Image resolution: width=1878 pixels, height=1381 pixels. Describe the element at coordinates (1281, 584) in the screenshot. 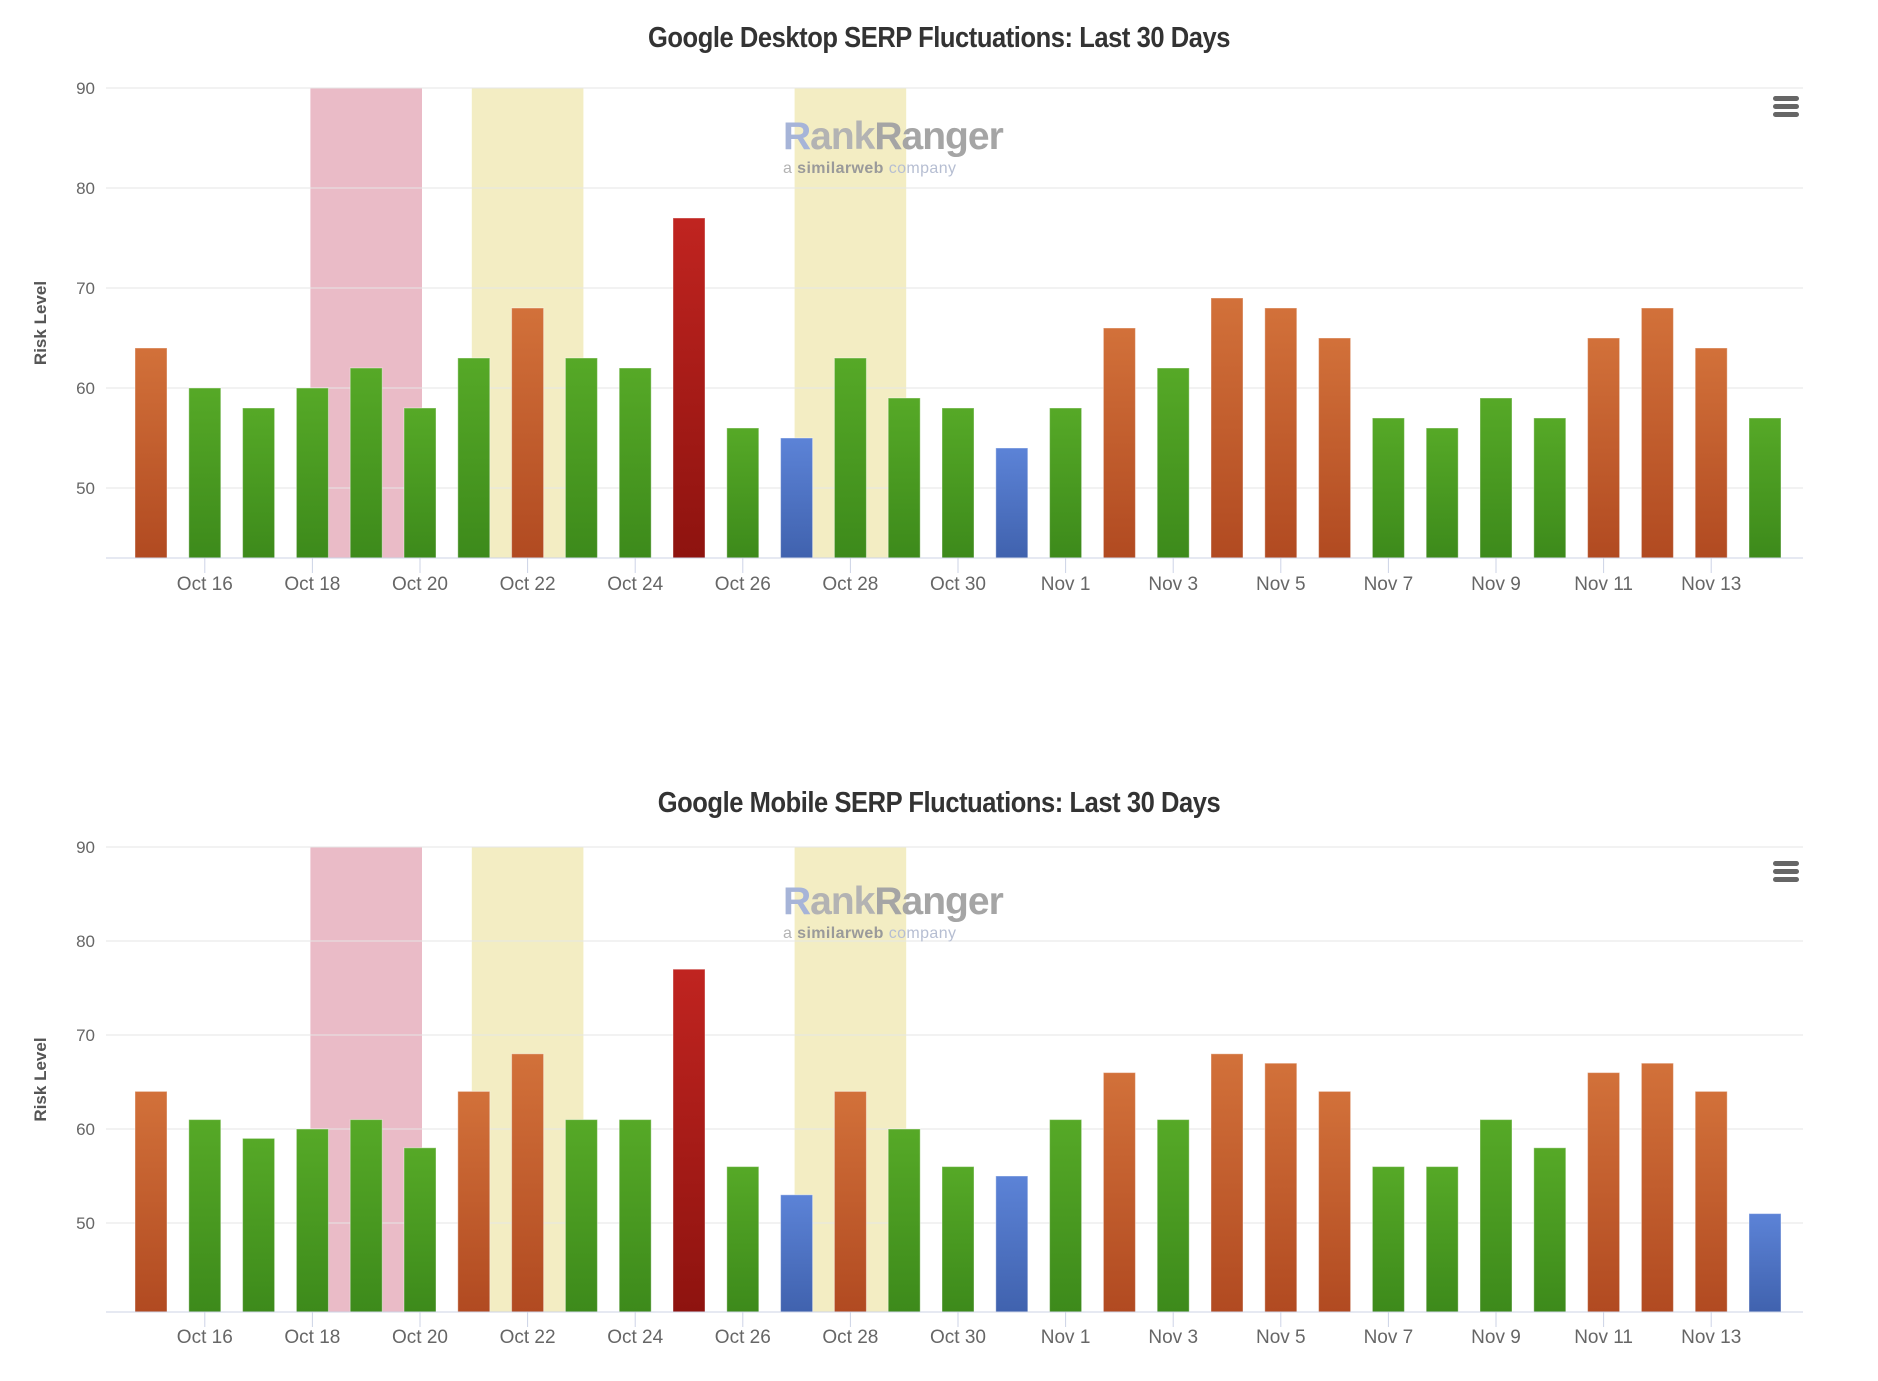

I see `x-tick-label-nov-5: Nov 5` at that location.